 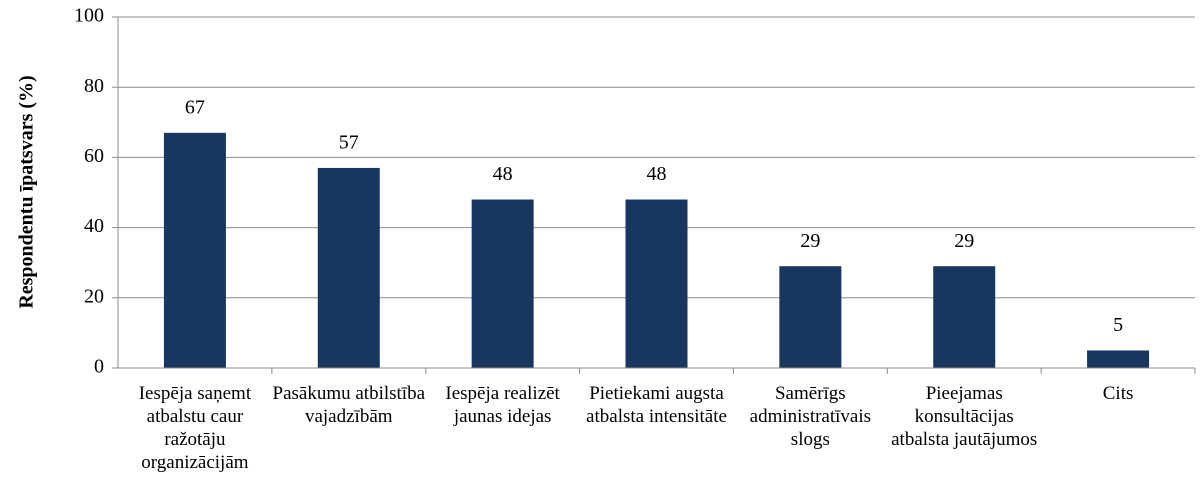 I want to click on x-tick-label: Iespēja realizēt jaunas idejas, so click(x=502, y=405).